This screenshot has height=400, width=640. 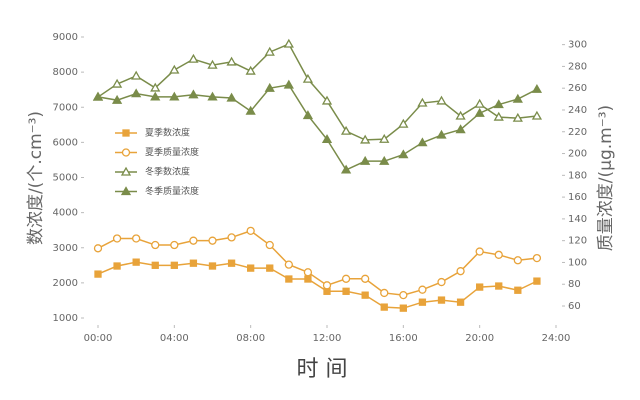 I want to click on y2-tick-label: 280, so click(x=577, y=66).